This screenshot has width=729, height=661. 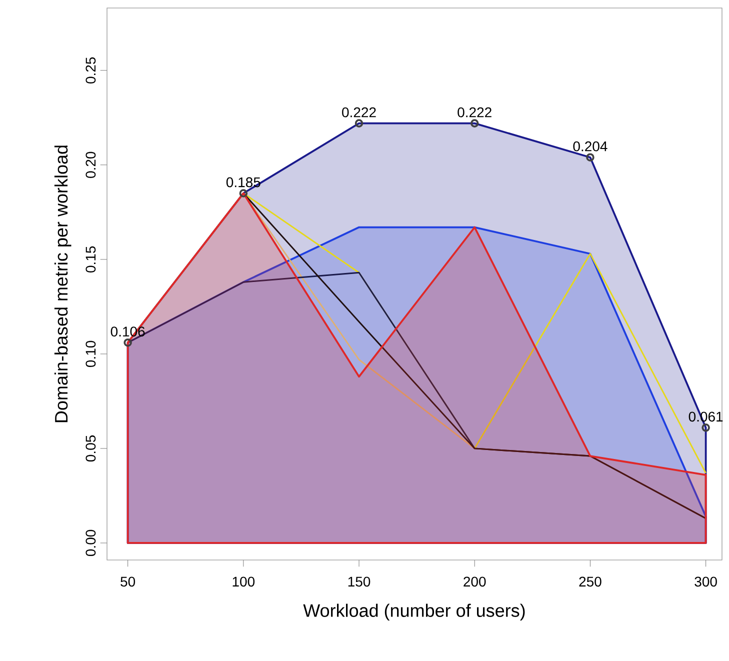 I want to click on y-tick-label: 0.25, so click(x=91, y=70).